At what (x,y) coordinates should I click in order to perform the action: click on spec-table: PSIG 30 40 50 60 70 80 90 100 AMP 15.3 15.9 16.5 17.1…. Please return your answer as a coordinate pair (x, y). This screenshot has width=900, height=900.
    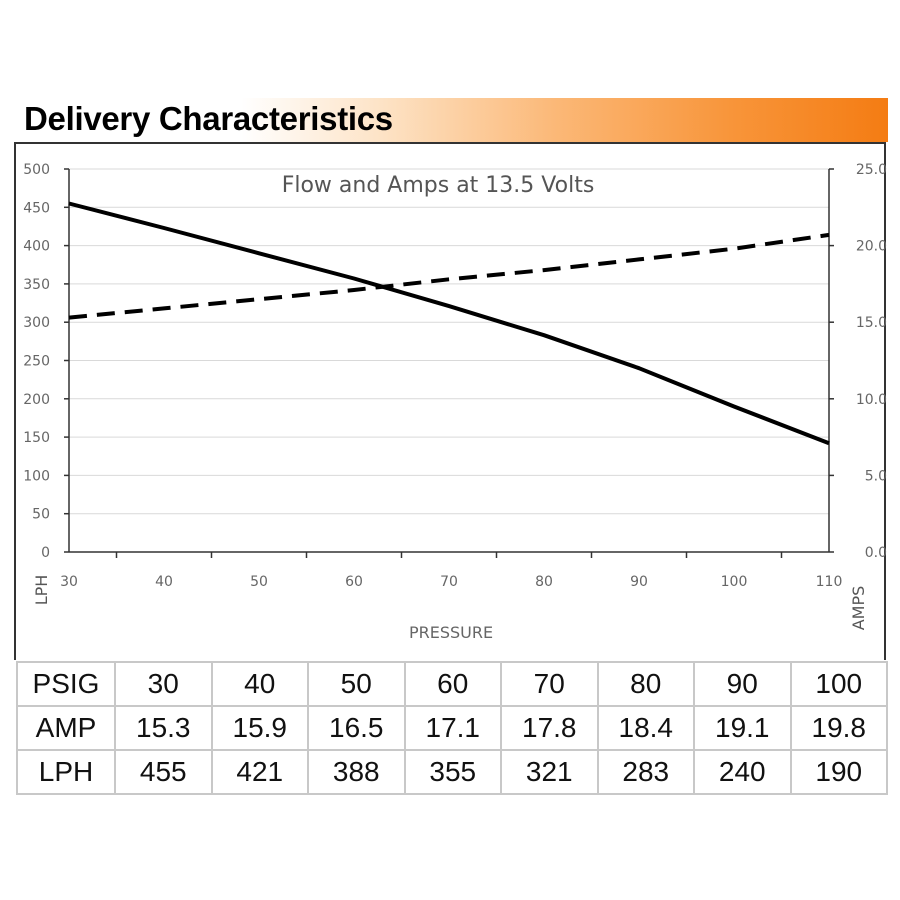
    Looking at the image, I should click on (452, 728).